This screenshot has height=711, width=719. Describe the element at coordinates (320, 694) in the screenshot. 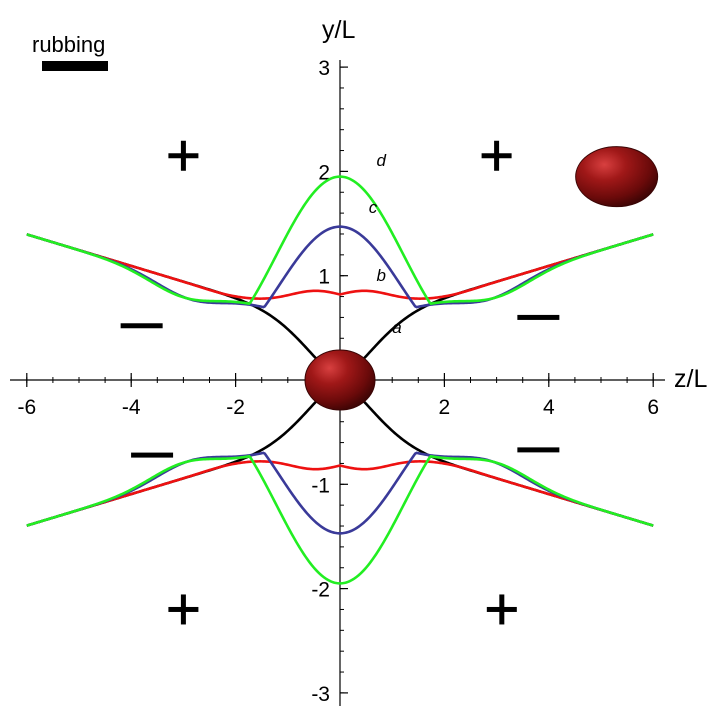

I see `y-tick-label: -3` at that location.